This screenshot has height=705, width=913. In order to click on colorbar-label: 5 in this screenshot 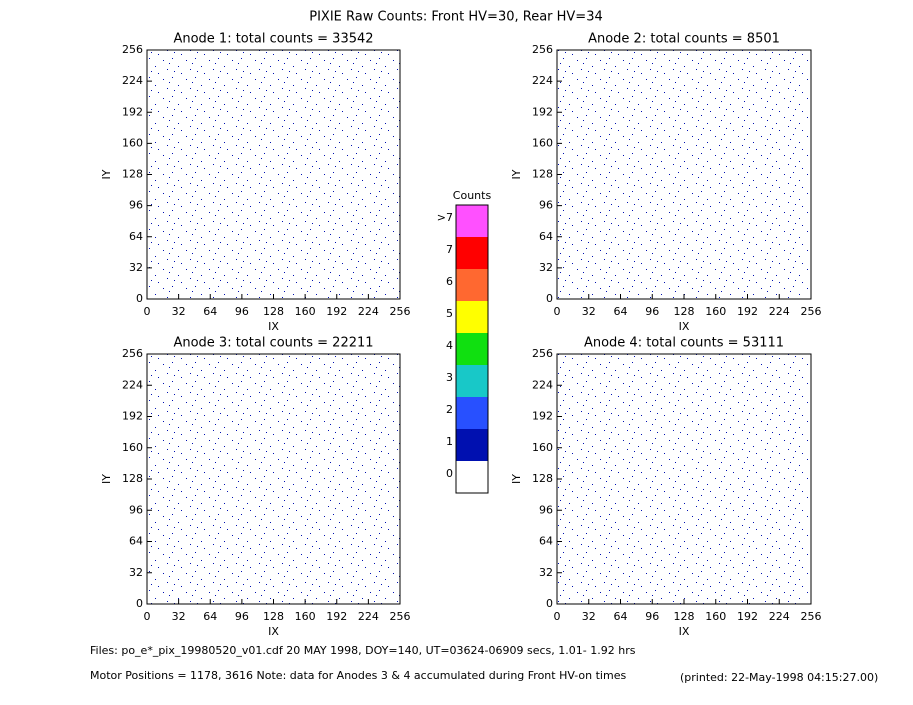, I will do `click(449, 313)`.